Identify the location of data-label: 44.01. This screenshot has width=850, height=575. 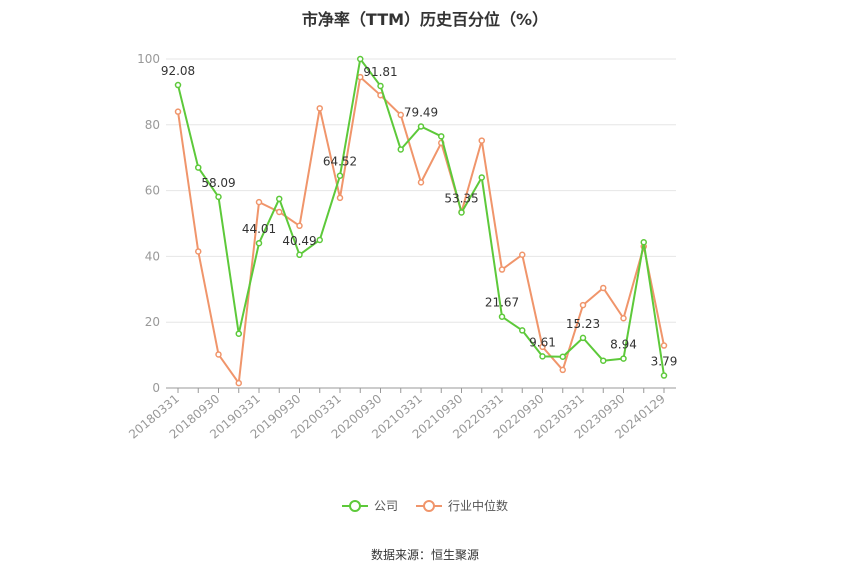
(259, 229).